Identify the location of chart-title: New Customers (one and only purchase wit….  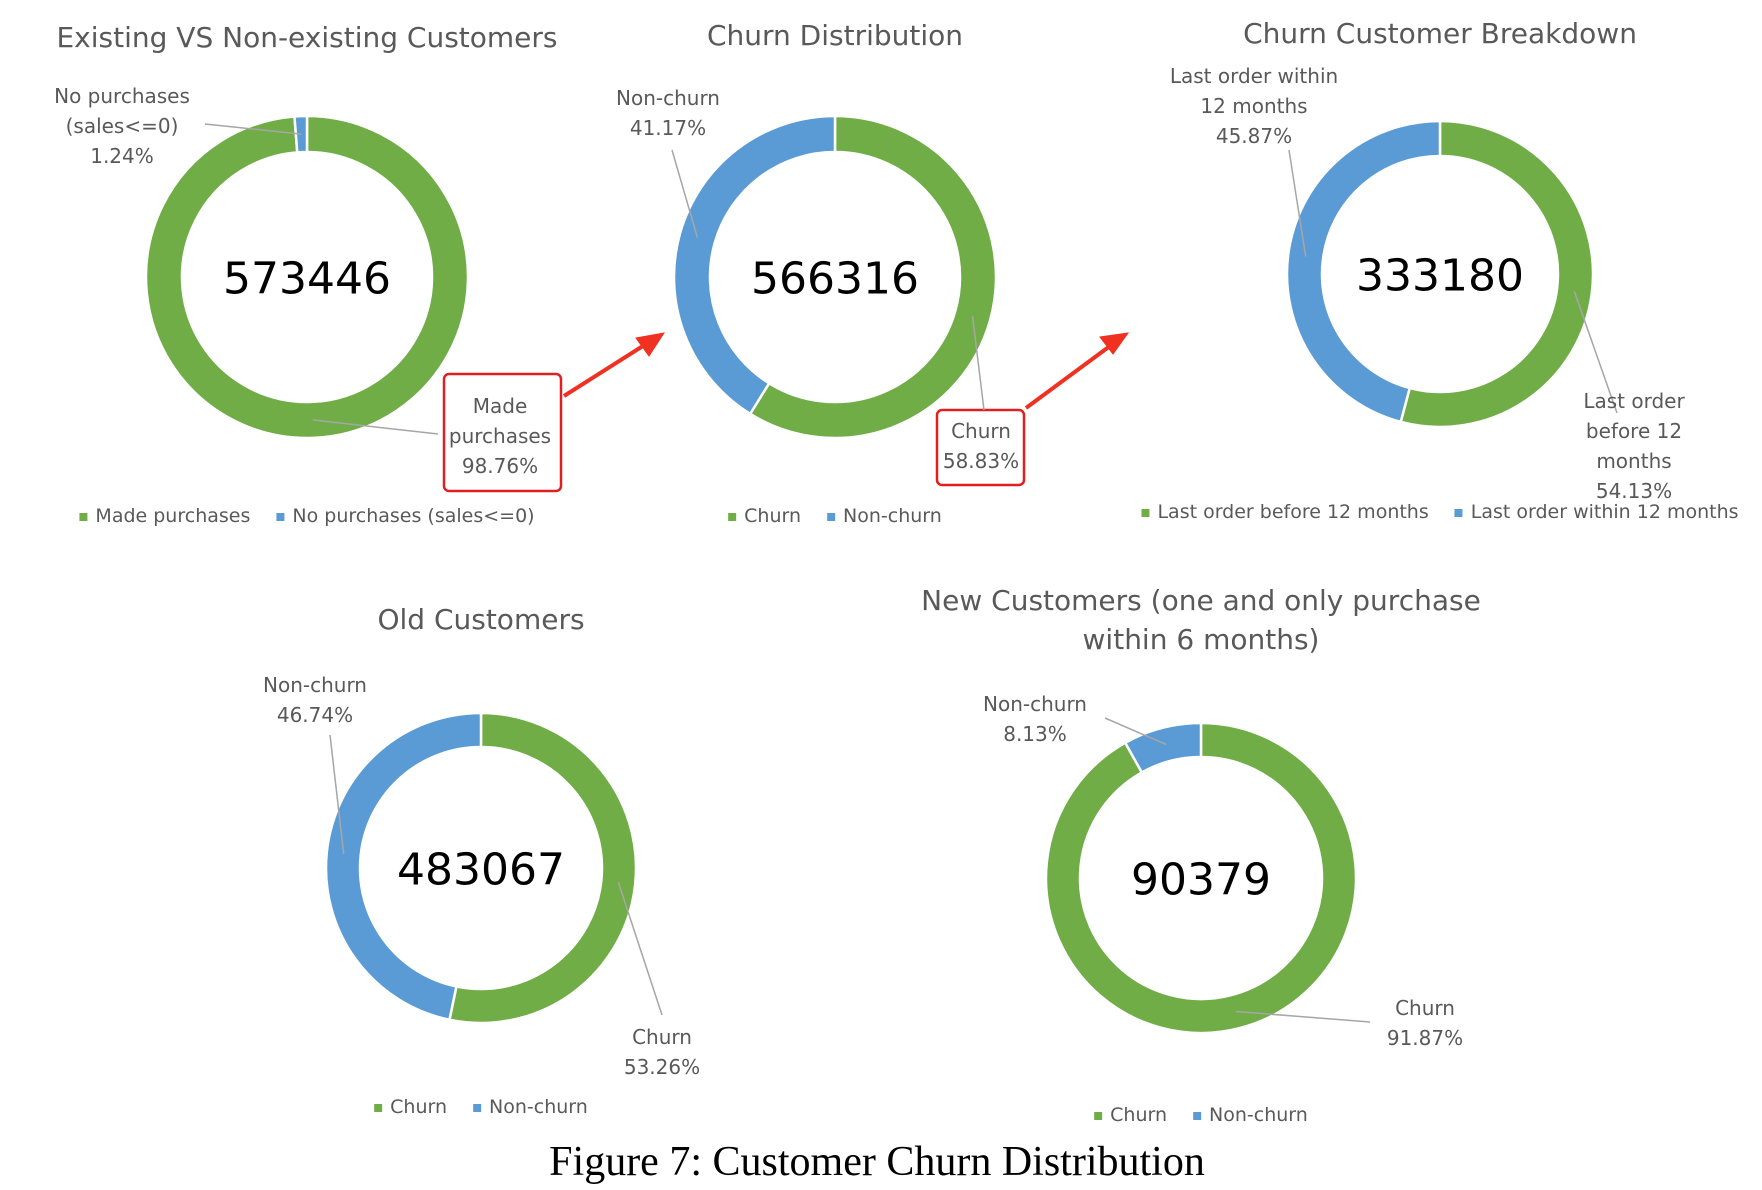
(1201, 620).